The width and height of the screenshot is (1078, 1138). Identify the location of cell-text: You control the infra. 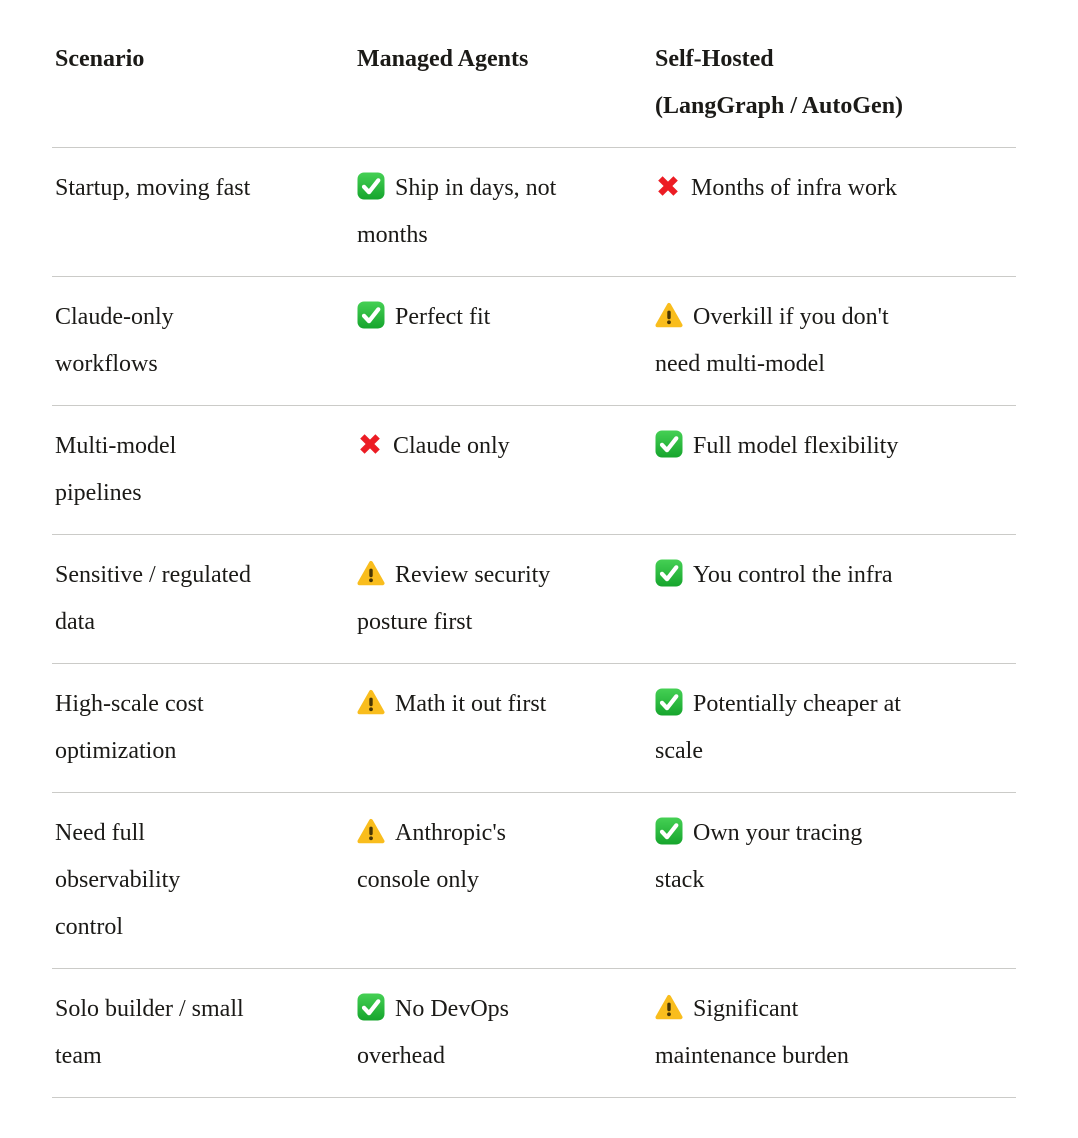
(793, 575).